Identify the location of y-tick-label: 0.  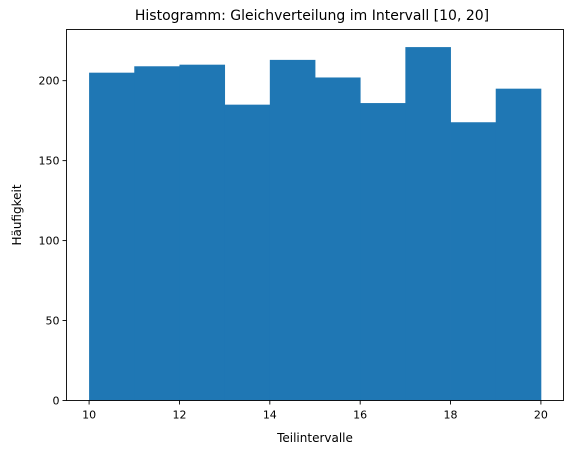
(56, 401).